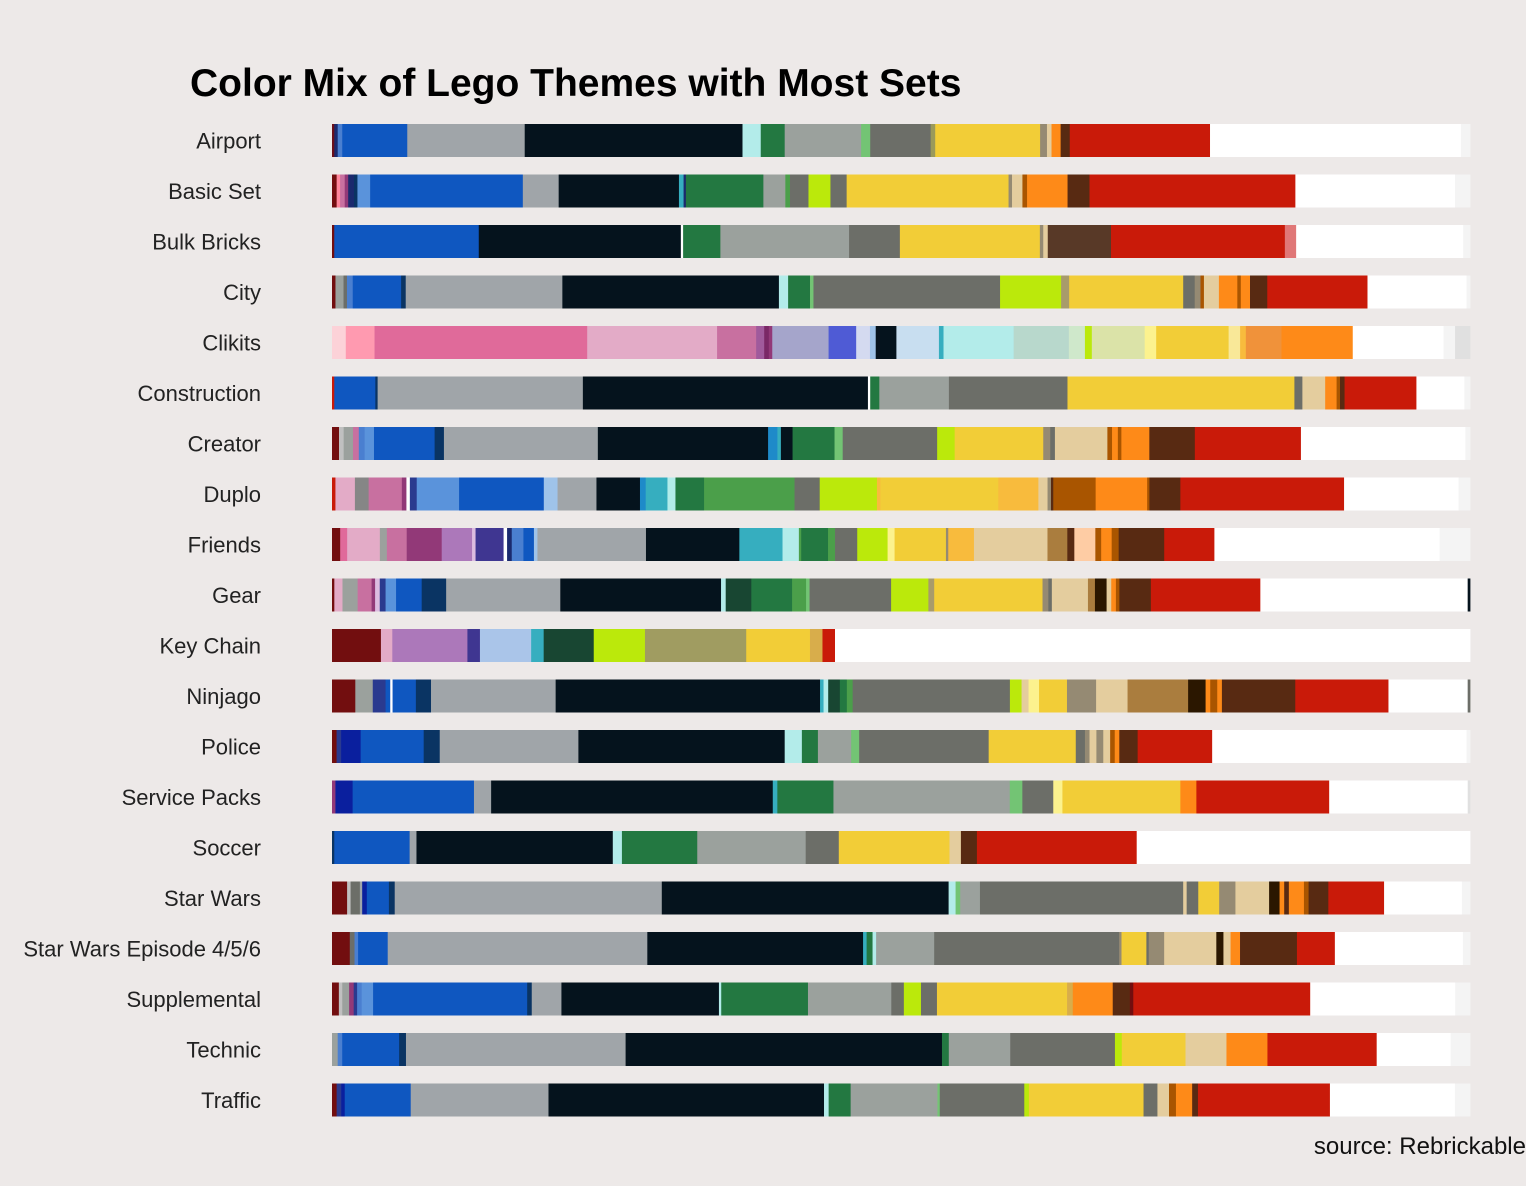  I want to click on category-label: Soccer, so click(227, 848).